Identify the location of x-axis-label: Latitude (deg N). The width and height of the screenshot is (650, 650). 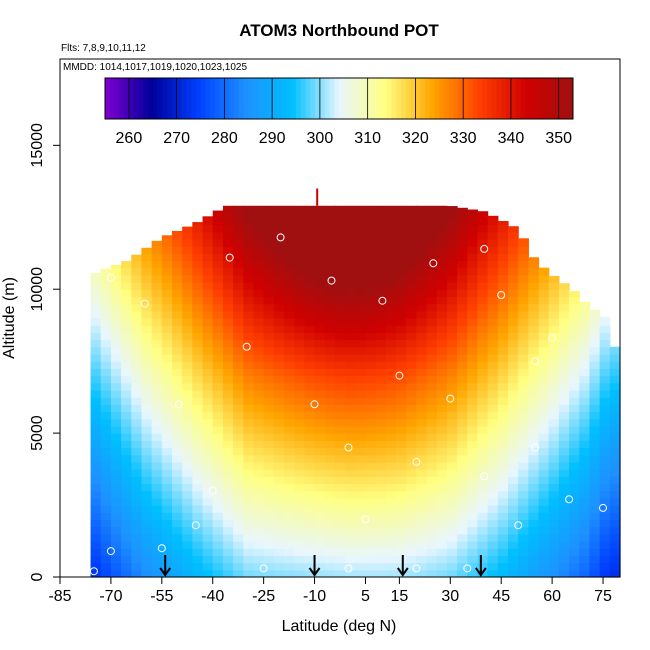
(339, 626).